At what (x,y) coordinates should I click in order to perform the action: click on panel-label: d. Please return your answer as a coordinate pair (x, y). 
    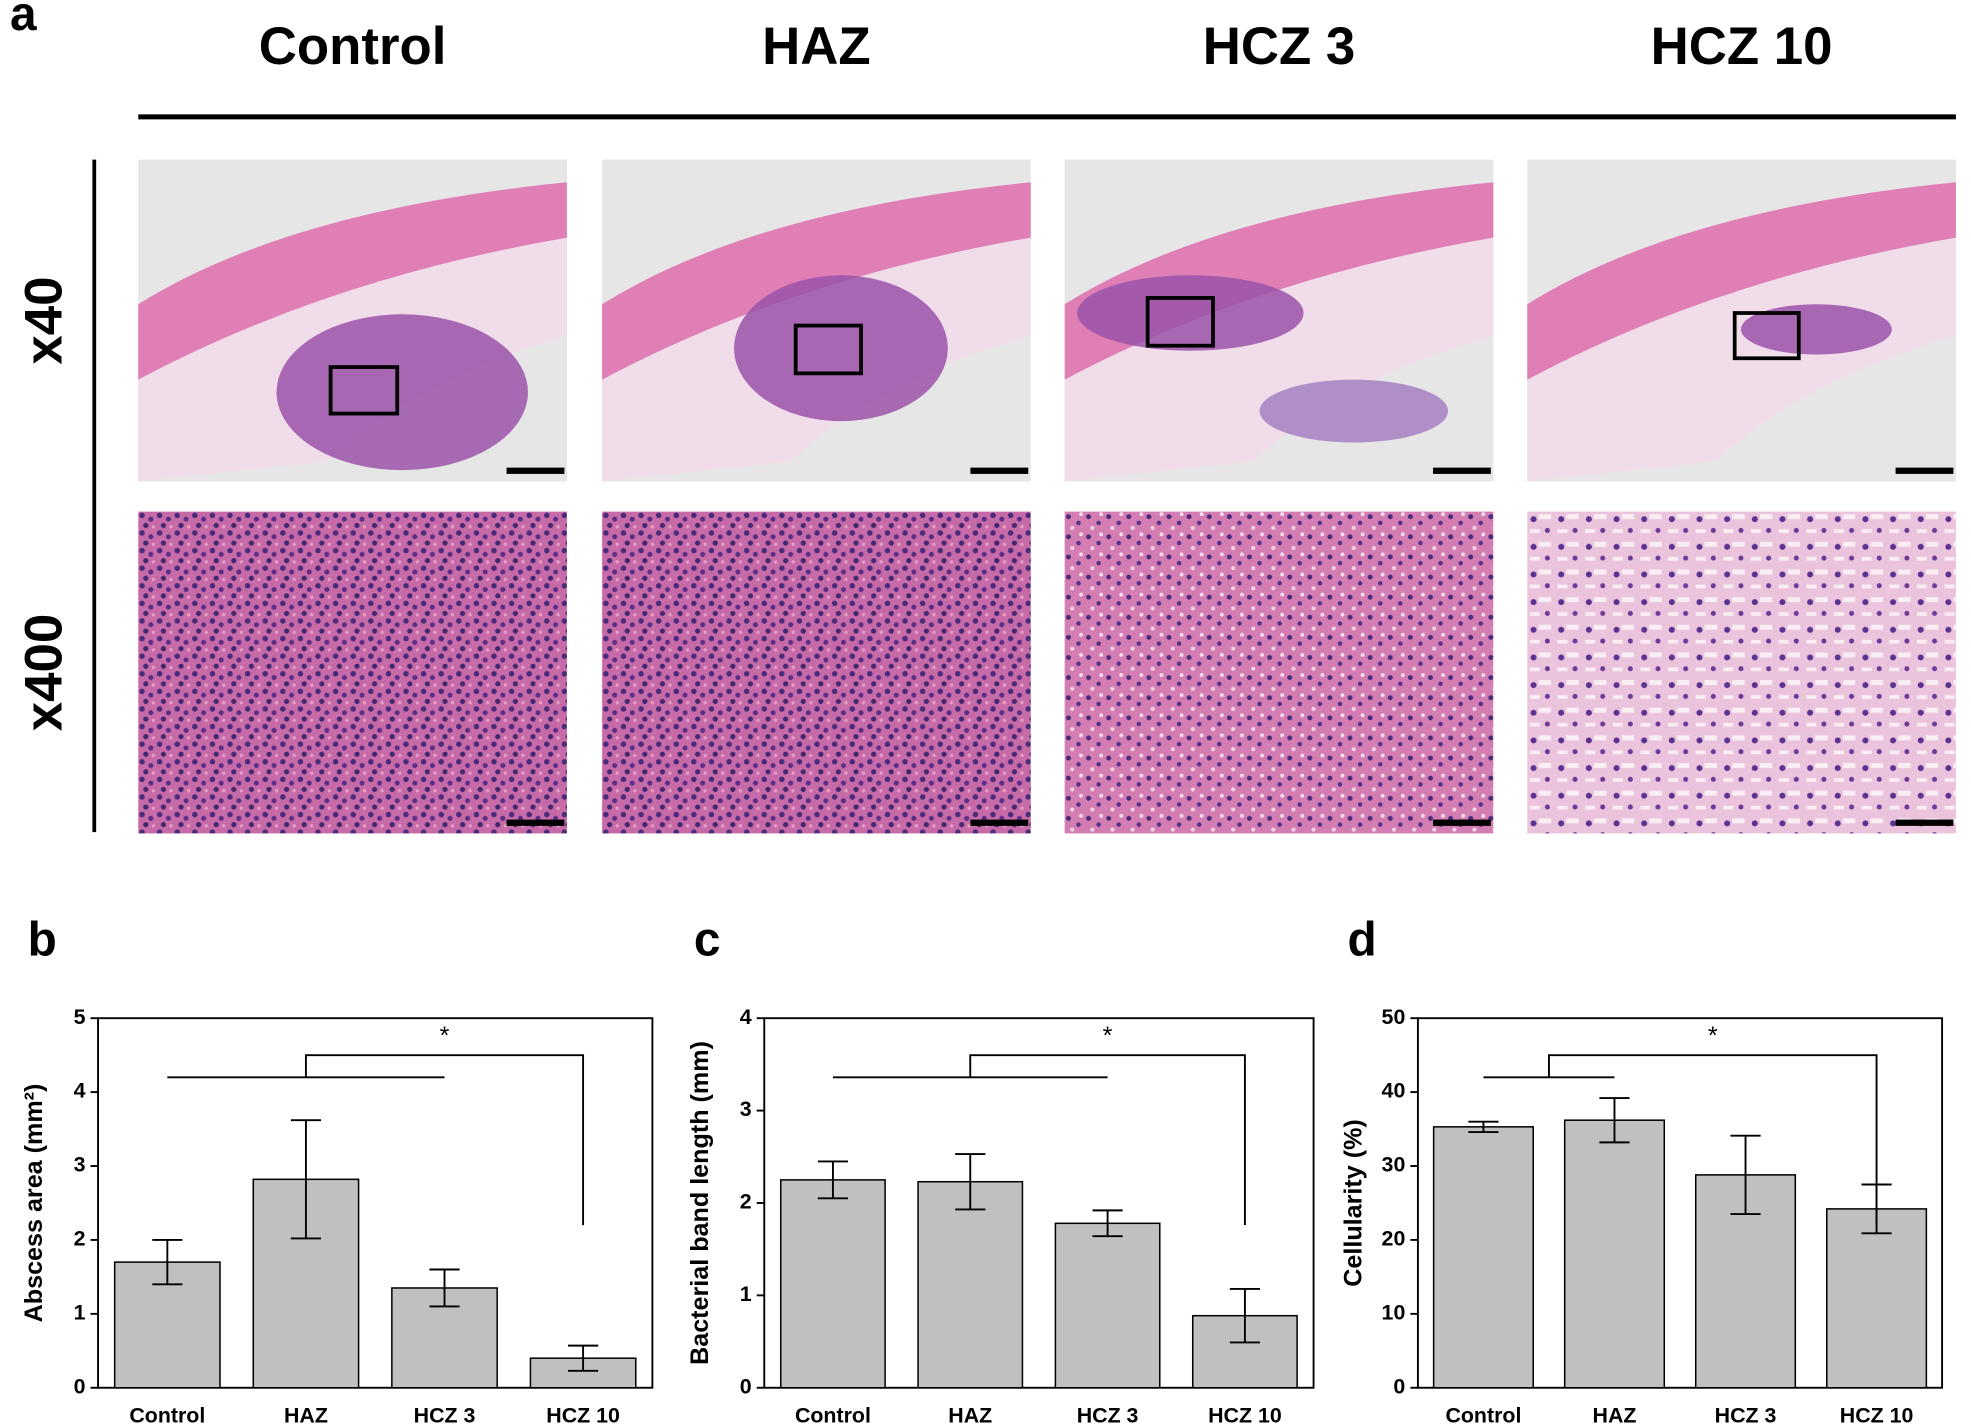
    Looking at the image, I should click on (1362, 939).